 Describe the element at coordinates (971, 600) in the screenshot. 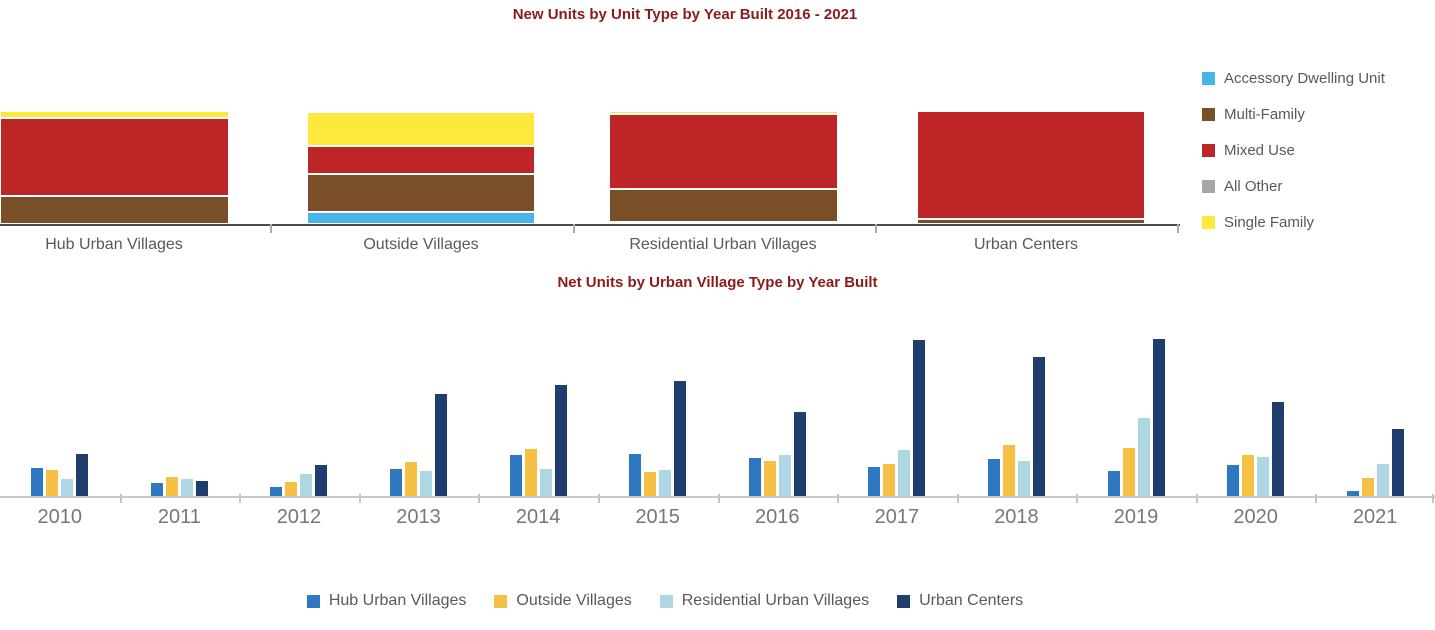

I see `legend-label: Urban Centers` at that location.